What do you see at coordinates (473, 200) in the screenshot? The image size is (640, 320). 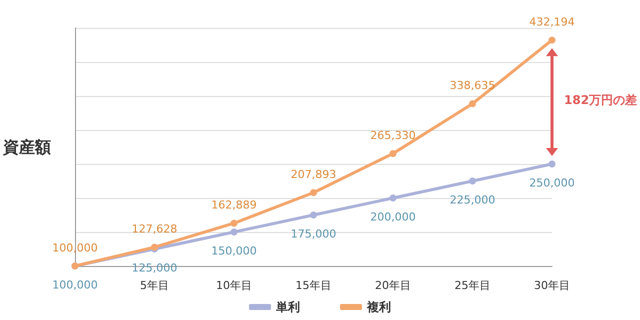 I see `data-label: 225,000` at bounding box center [473, 200].